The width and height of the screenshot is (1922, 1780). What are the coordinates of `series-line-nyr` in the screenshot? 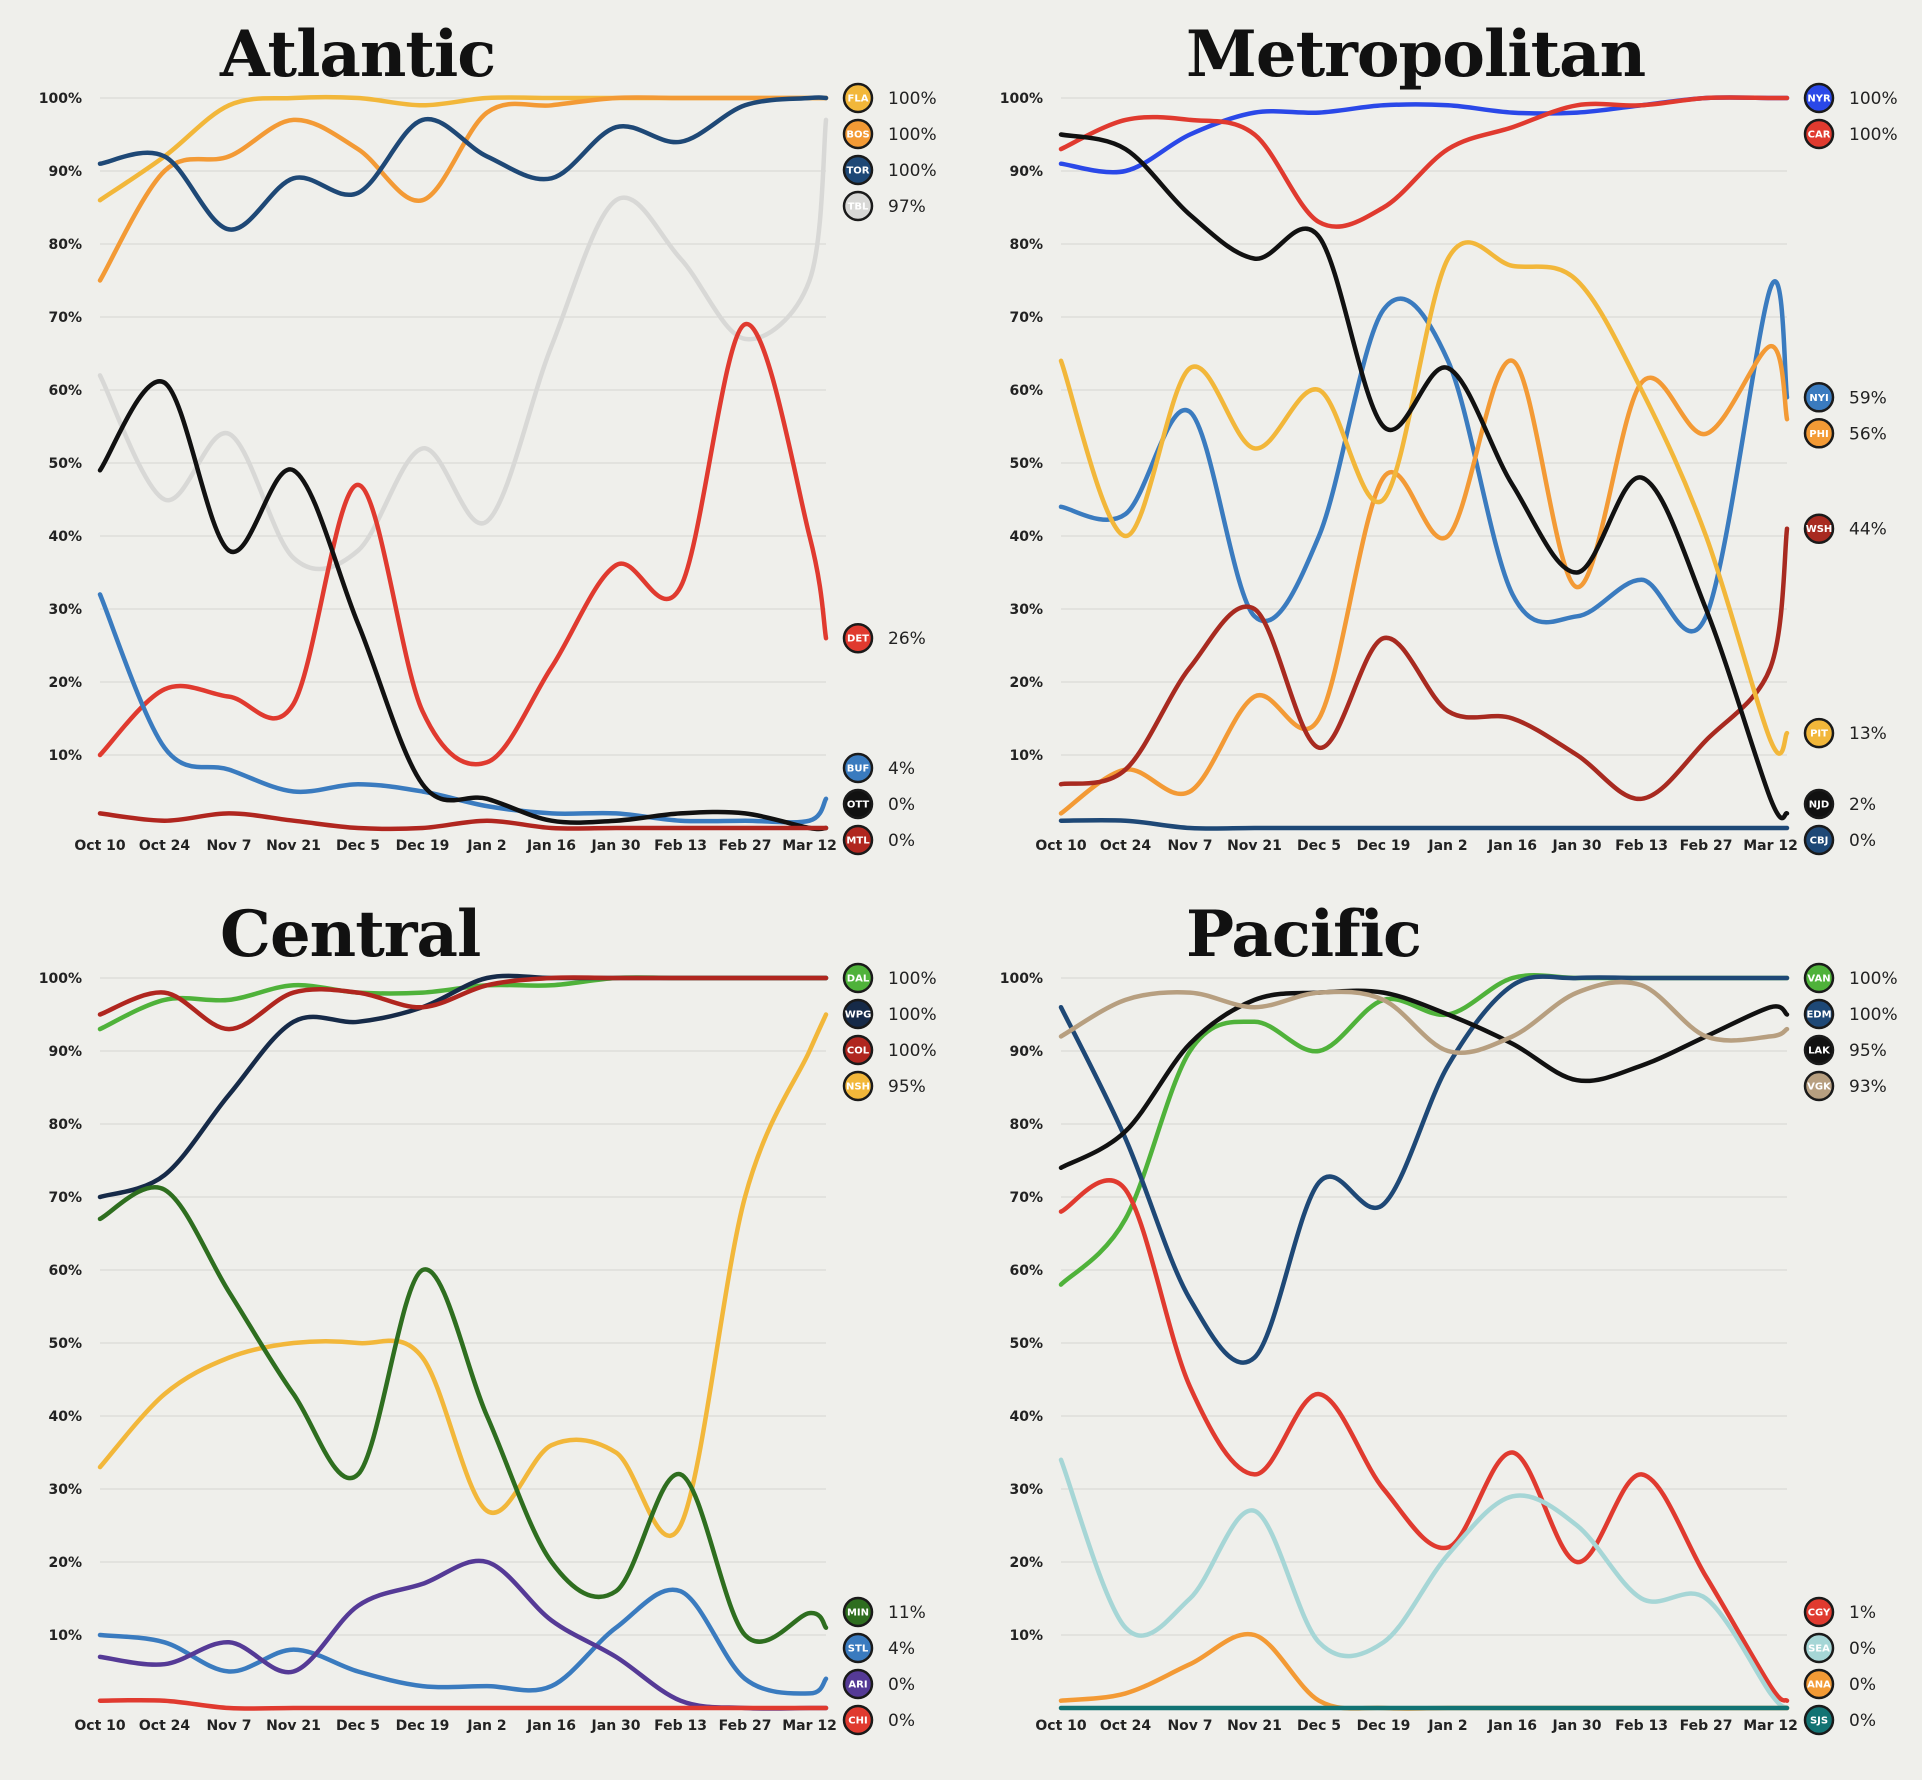 It's located at (1424, 135).